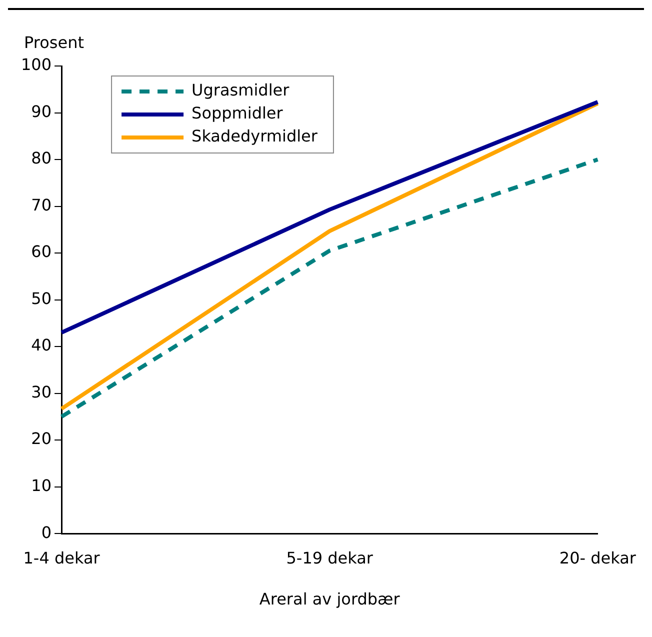  What do you see at coordinates (241, 90) in the screenshot?
I see `legend-label: Ugrasmidler` at bounding box center [241, 90].